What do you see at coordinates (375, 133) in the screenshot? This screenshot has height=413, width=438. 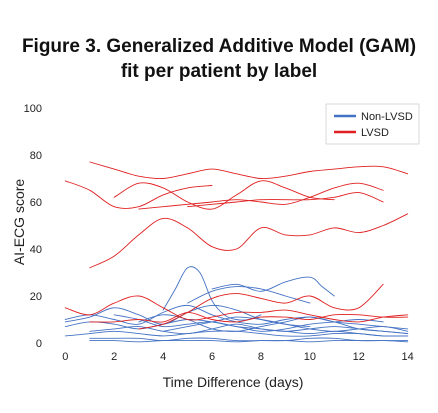 I see `legend-label: LVSD` at bounding box center [375, 133].